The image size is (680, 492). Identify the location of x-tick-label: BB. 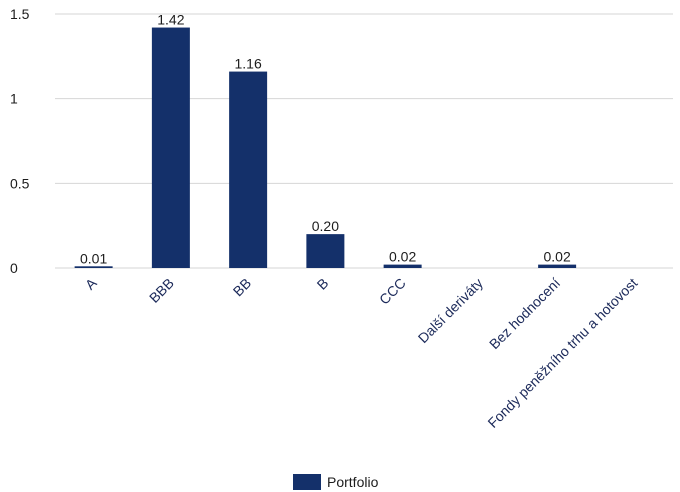
(242, 287).